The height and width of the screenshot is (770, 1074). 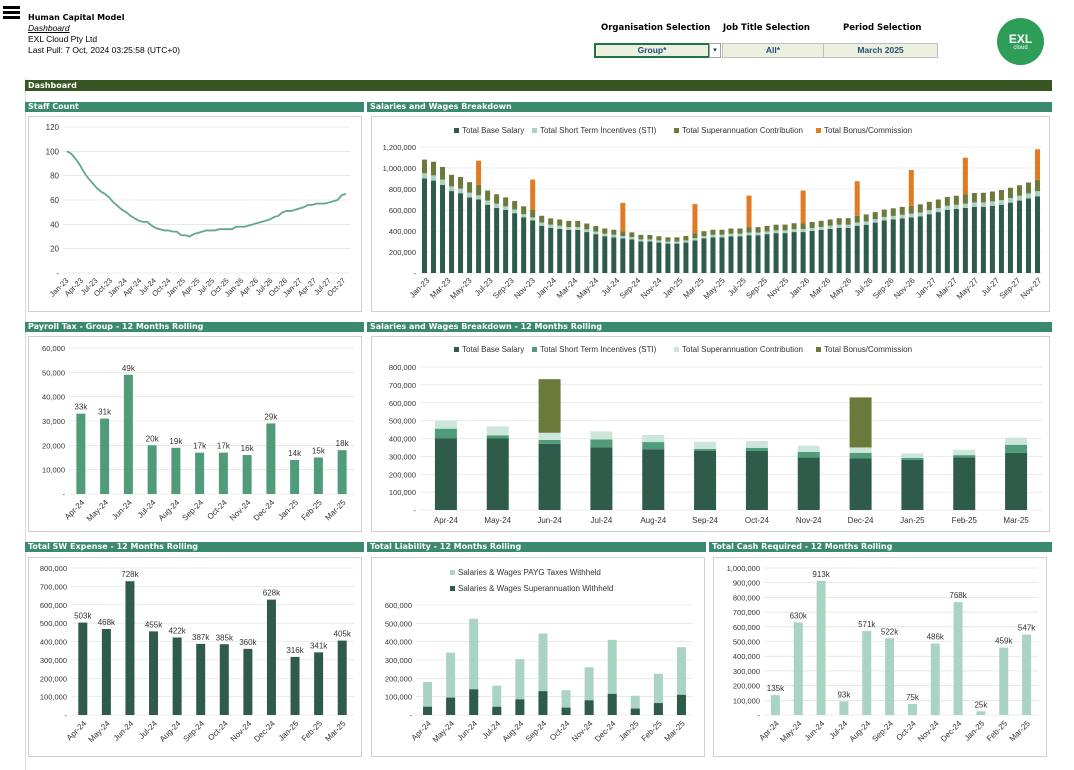 What do you see at coordinates (546, 288) in the screenshot?
I see `x-tick-label: Jan-24` at bounding box center [546, 288].